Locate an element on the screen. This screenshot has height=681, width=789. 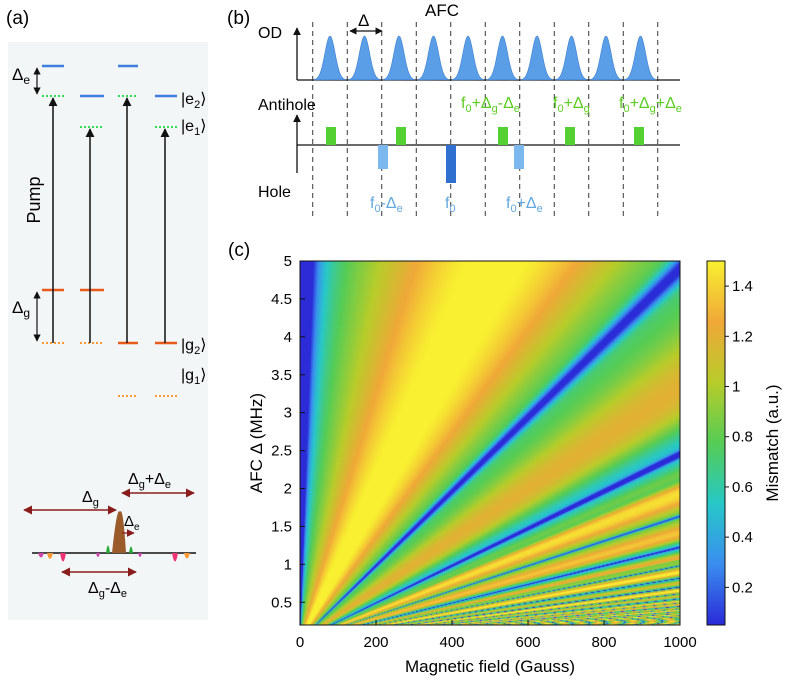
hole-right is located at coordinates (519, 157).